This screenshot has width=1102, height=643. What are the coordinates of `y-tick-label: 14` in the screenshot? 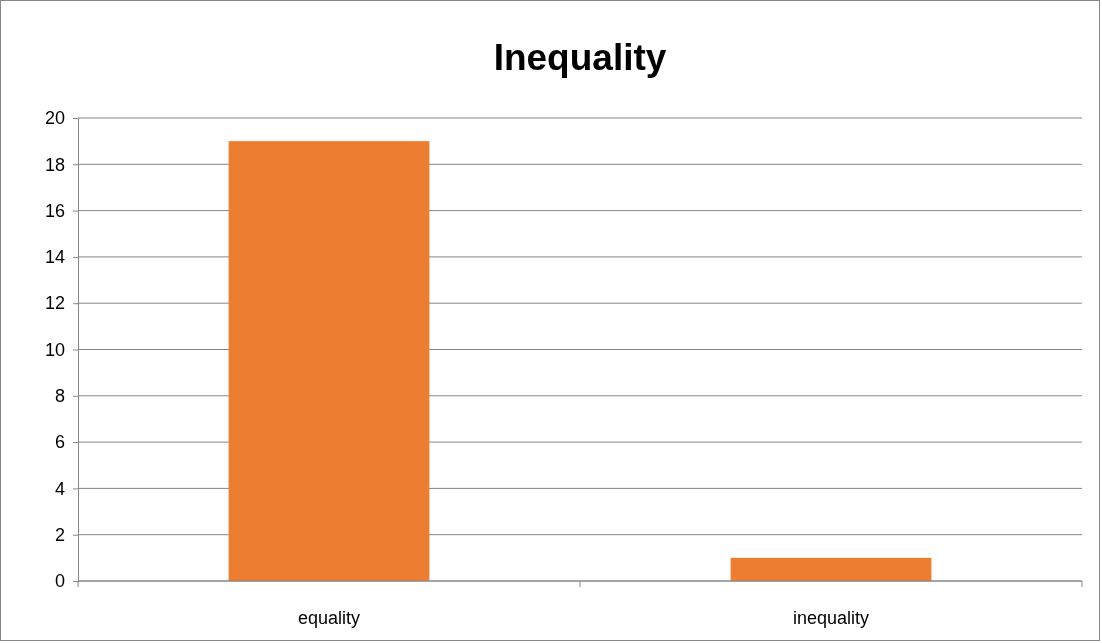 It's located at (54, 257).